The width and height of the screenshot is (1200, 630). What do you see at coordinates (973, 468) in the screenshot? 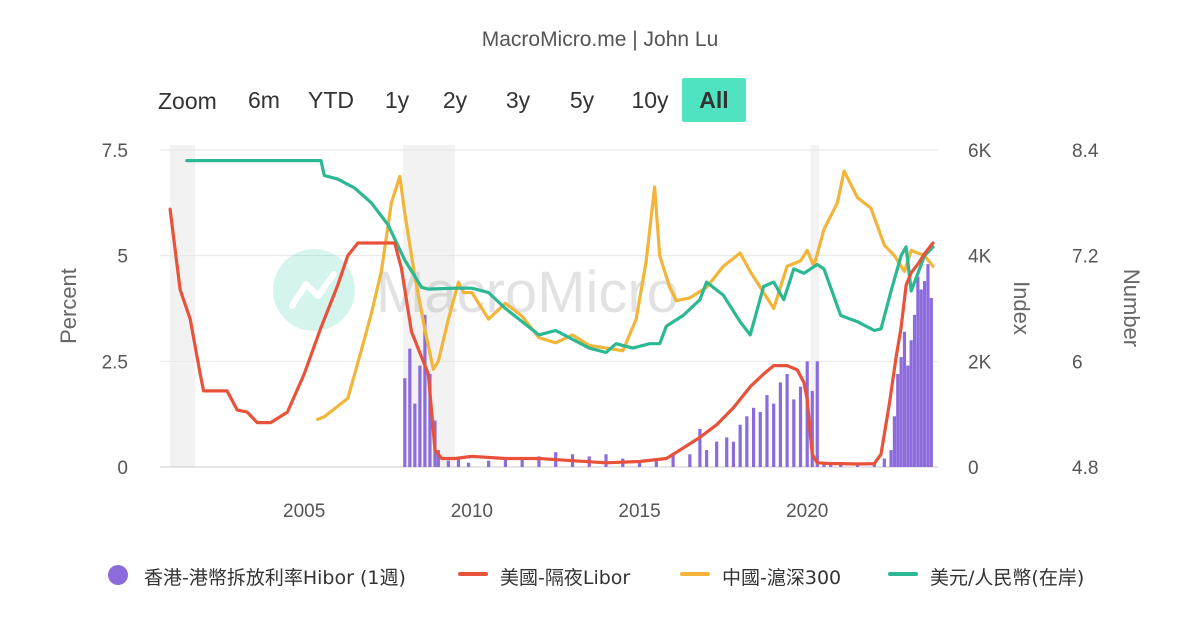
I see `y-tick-label-index: 0` at bounding box center [973, 468].